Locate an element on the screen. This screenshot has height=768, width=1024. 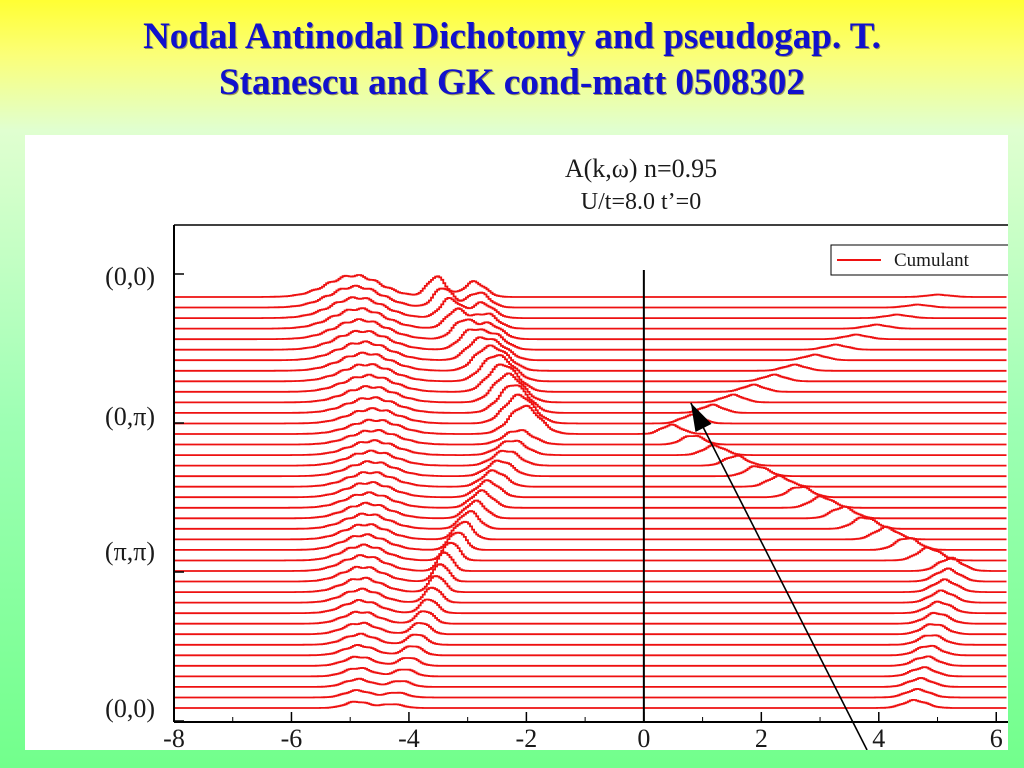
chart-legend: Cumulant is located at coordinates (919, 260).